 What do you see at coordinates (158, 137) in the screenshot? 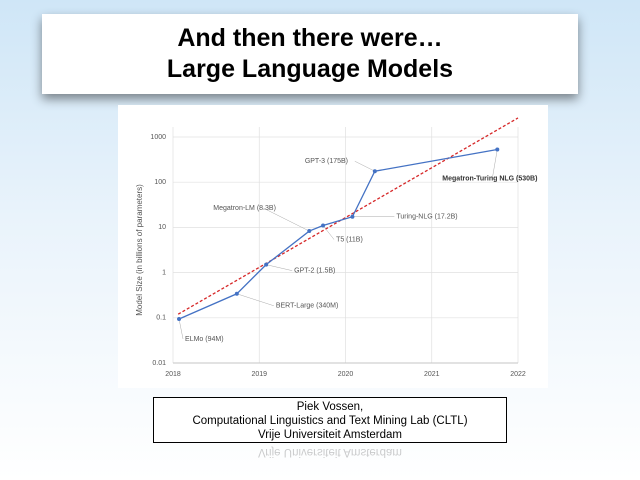
I see `y-tick-label: 1000` at bounding box center [158, 137].